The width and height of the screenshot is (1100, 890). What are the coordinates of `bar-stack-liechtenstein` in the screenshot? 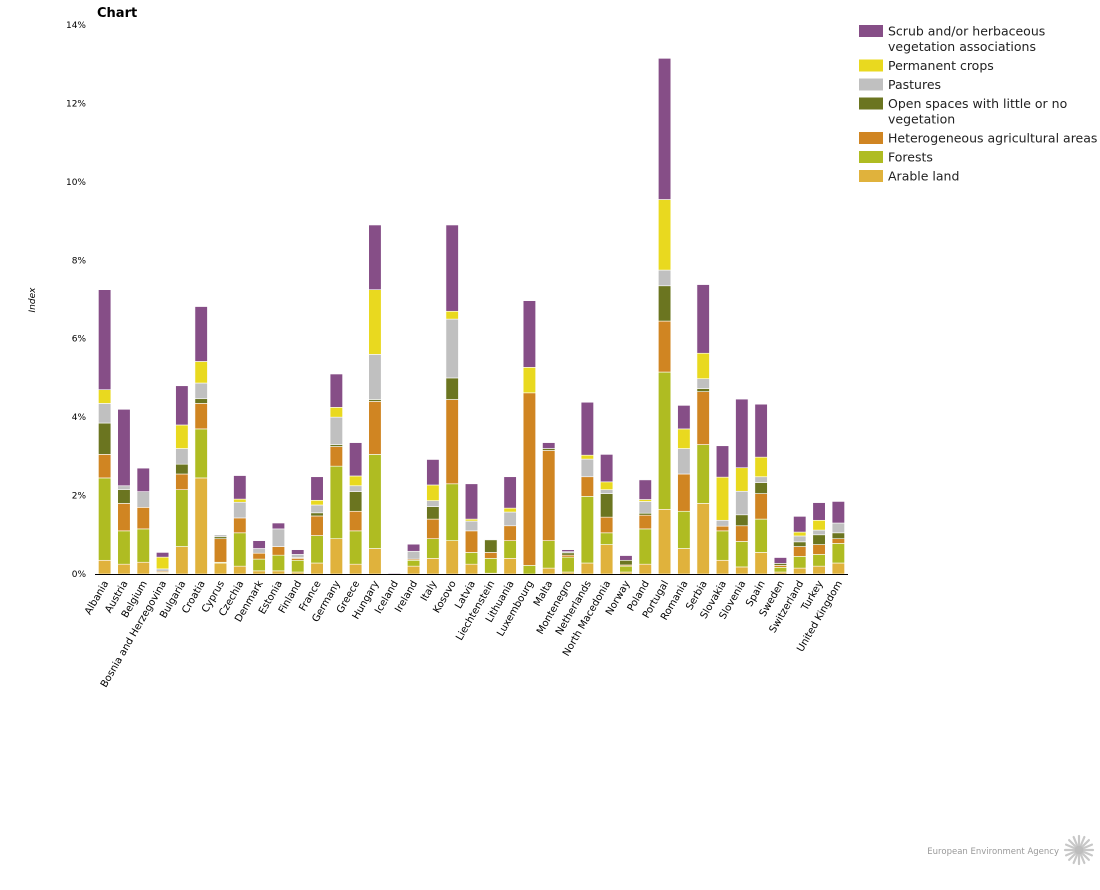 It's located at (491, 557).